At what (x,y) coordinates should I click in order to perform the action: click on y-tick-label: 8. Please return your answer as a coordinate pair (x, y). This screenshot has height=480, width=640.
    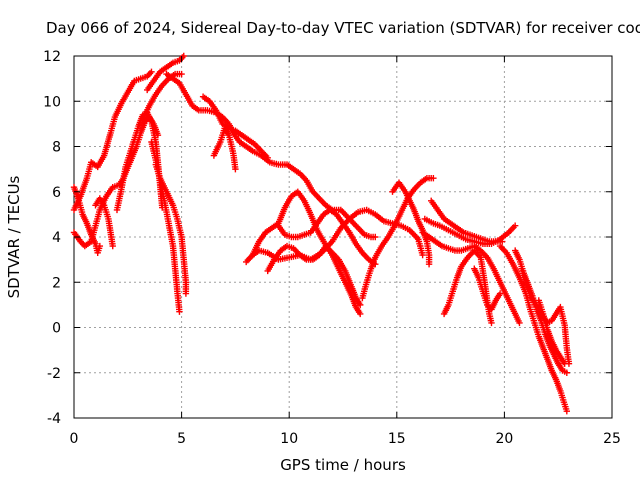
    Looking at the image, I should click on (56, 148).